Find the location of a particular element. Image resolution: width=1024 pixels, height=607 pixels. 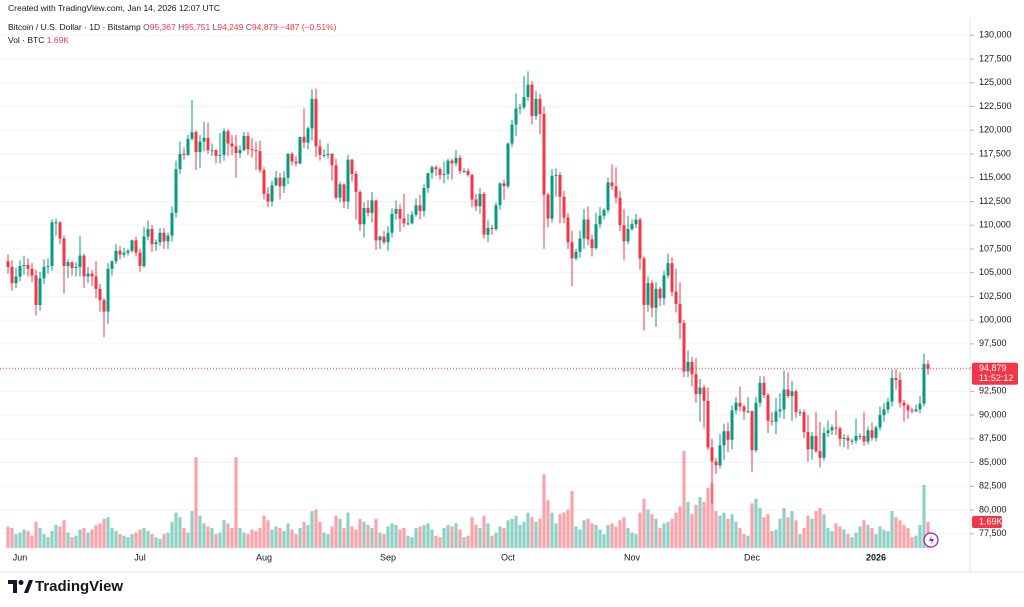

y-tick-label: 122,500 is located at coordinates (995, 106).